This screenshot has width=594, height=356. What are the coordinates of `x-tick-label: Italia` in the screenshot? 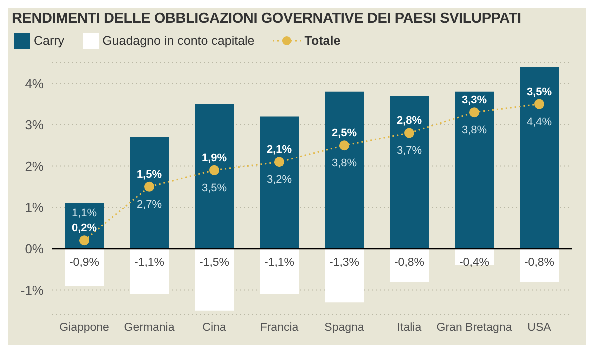 It's located at (409, 328).